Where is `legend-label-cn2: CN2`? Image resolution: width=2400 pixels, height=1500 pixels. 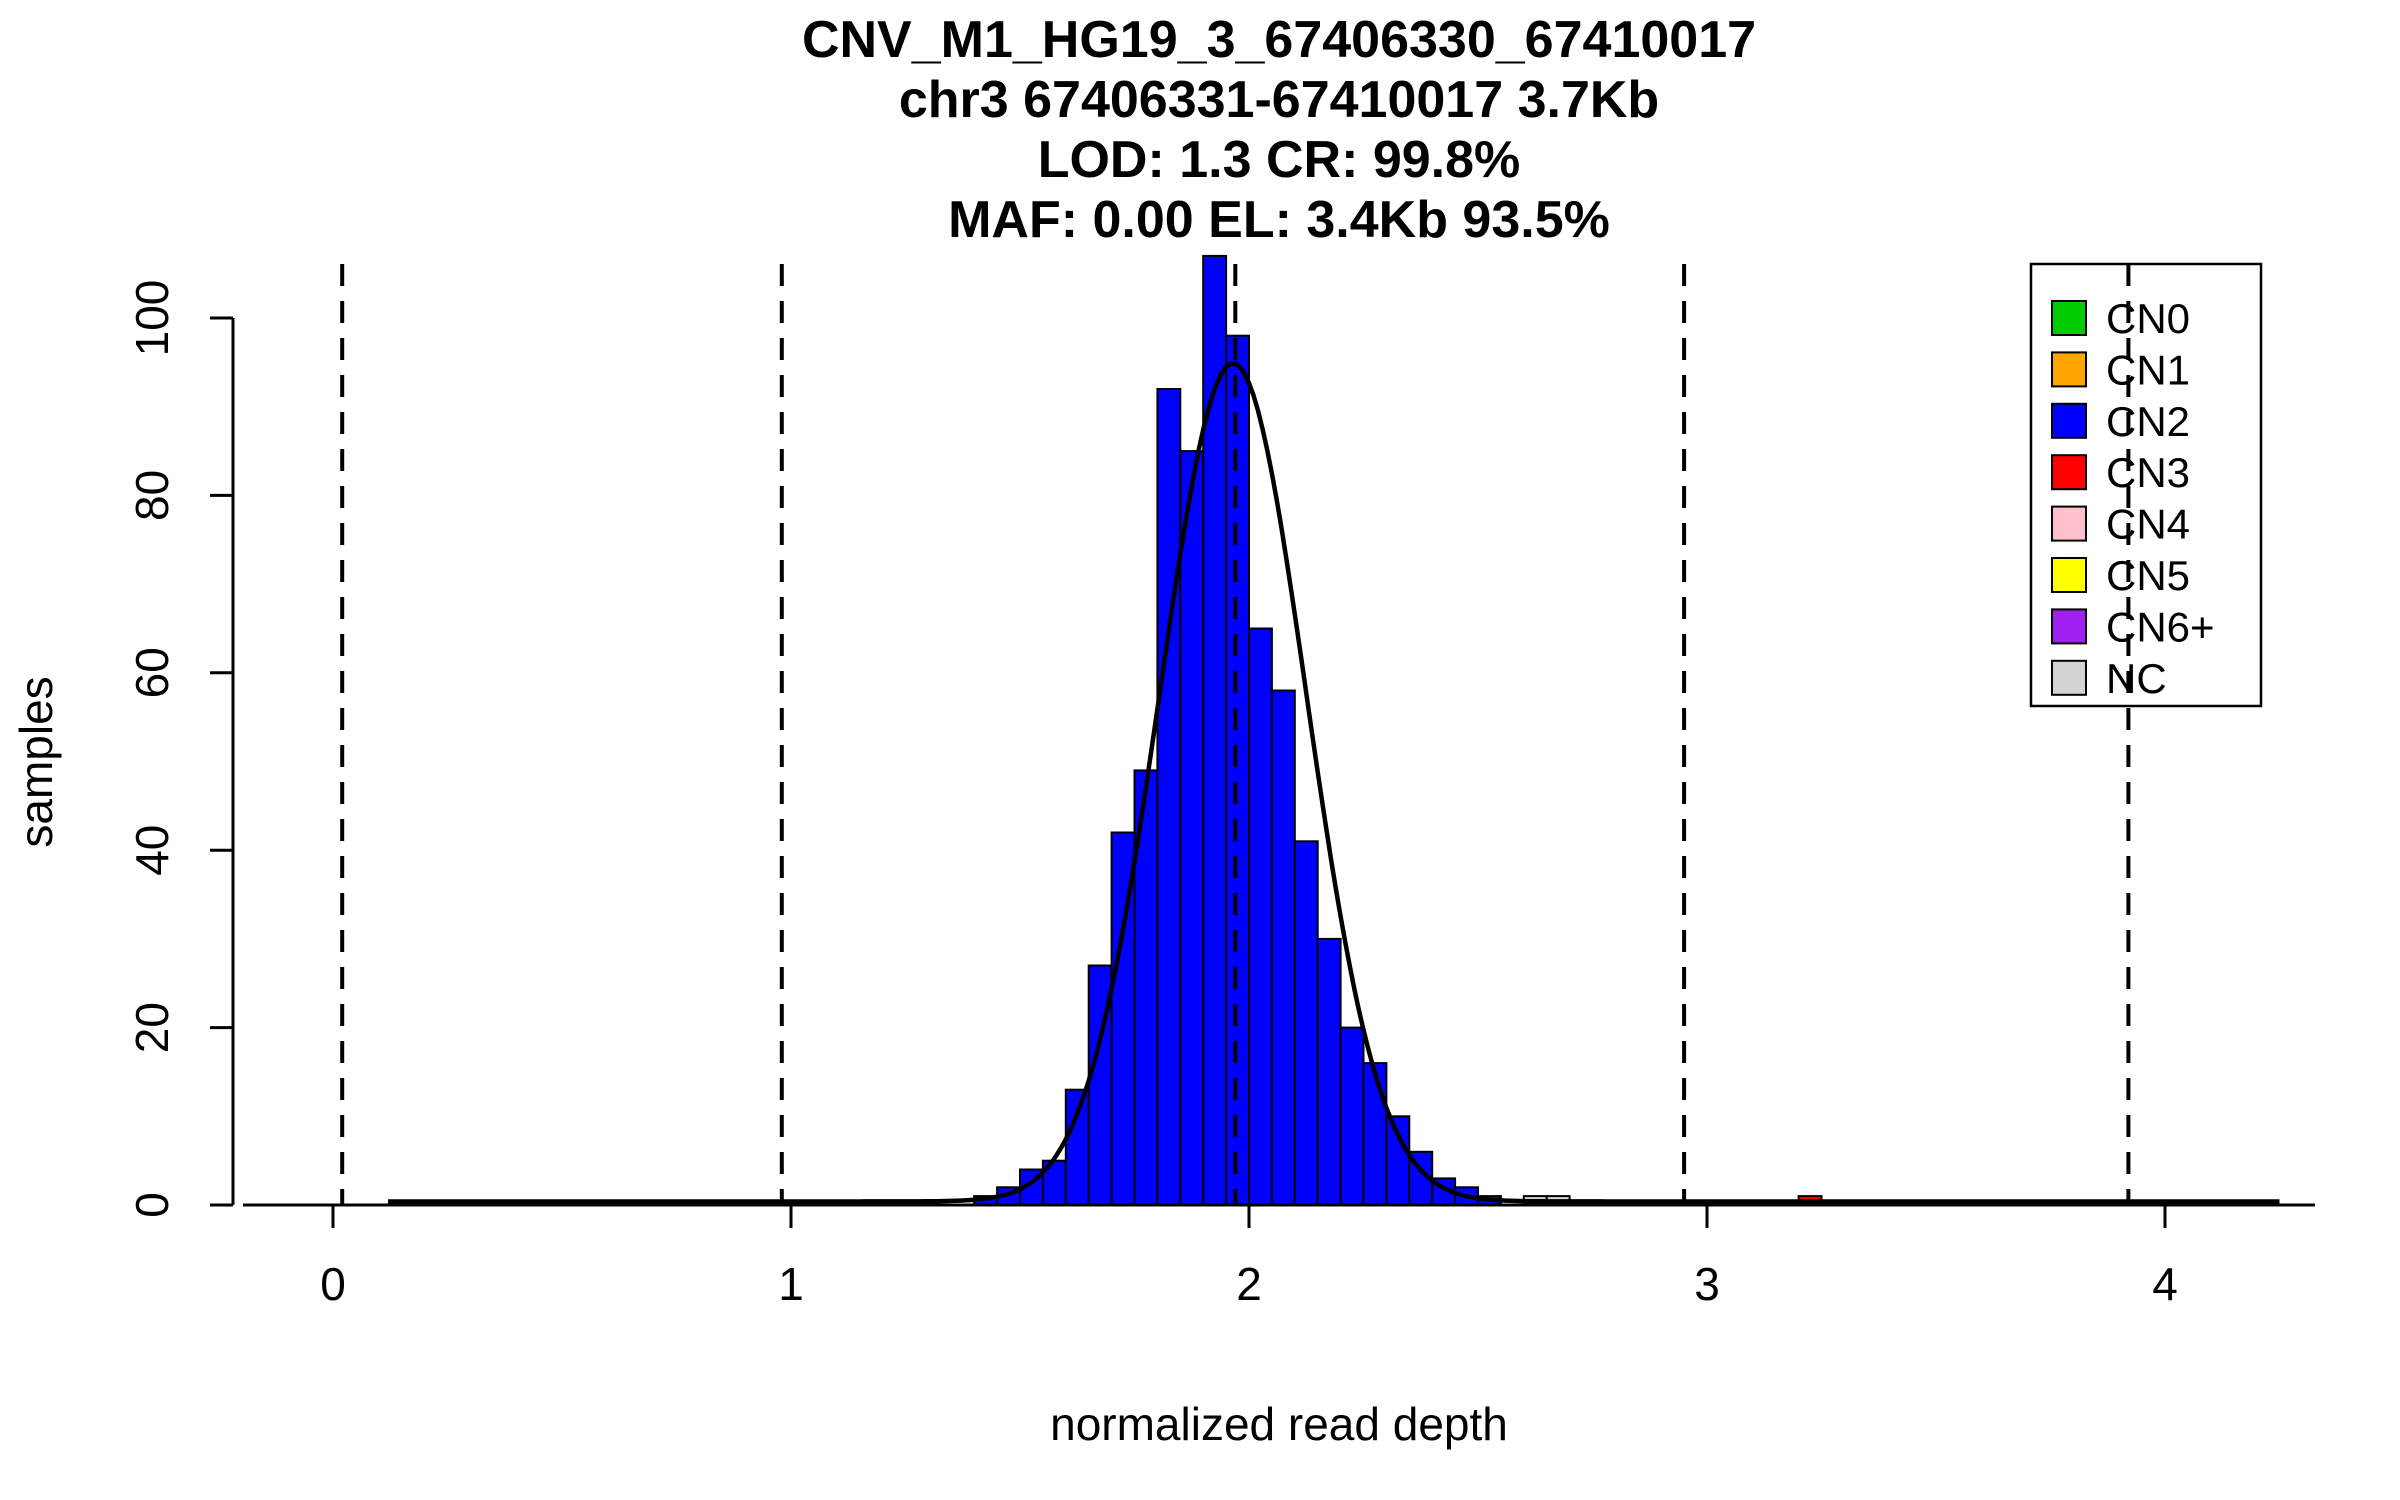
legend-label-cn2: CN2 is located at coordinates (2148, 421).